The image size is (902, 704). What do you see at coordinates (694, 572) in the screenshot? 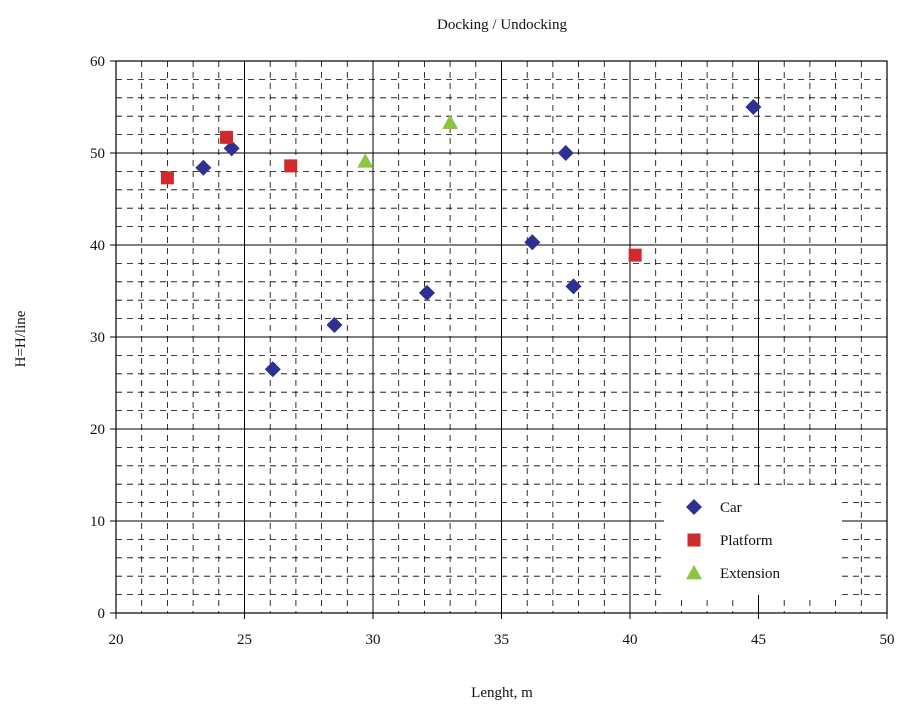
I see `legend-extension-marker` at bounding box center [694, 572].